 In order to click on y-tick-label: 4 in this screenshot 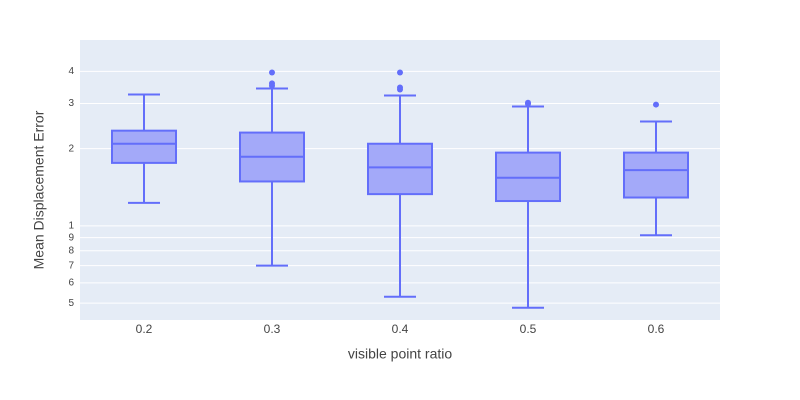, I will do `click(71, 71)`.